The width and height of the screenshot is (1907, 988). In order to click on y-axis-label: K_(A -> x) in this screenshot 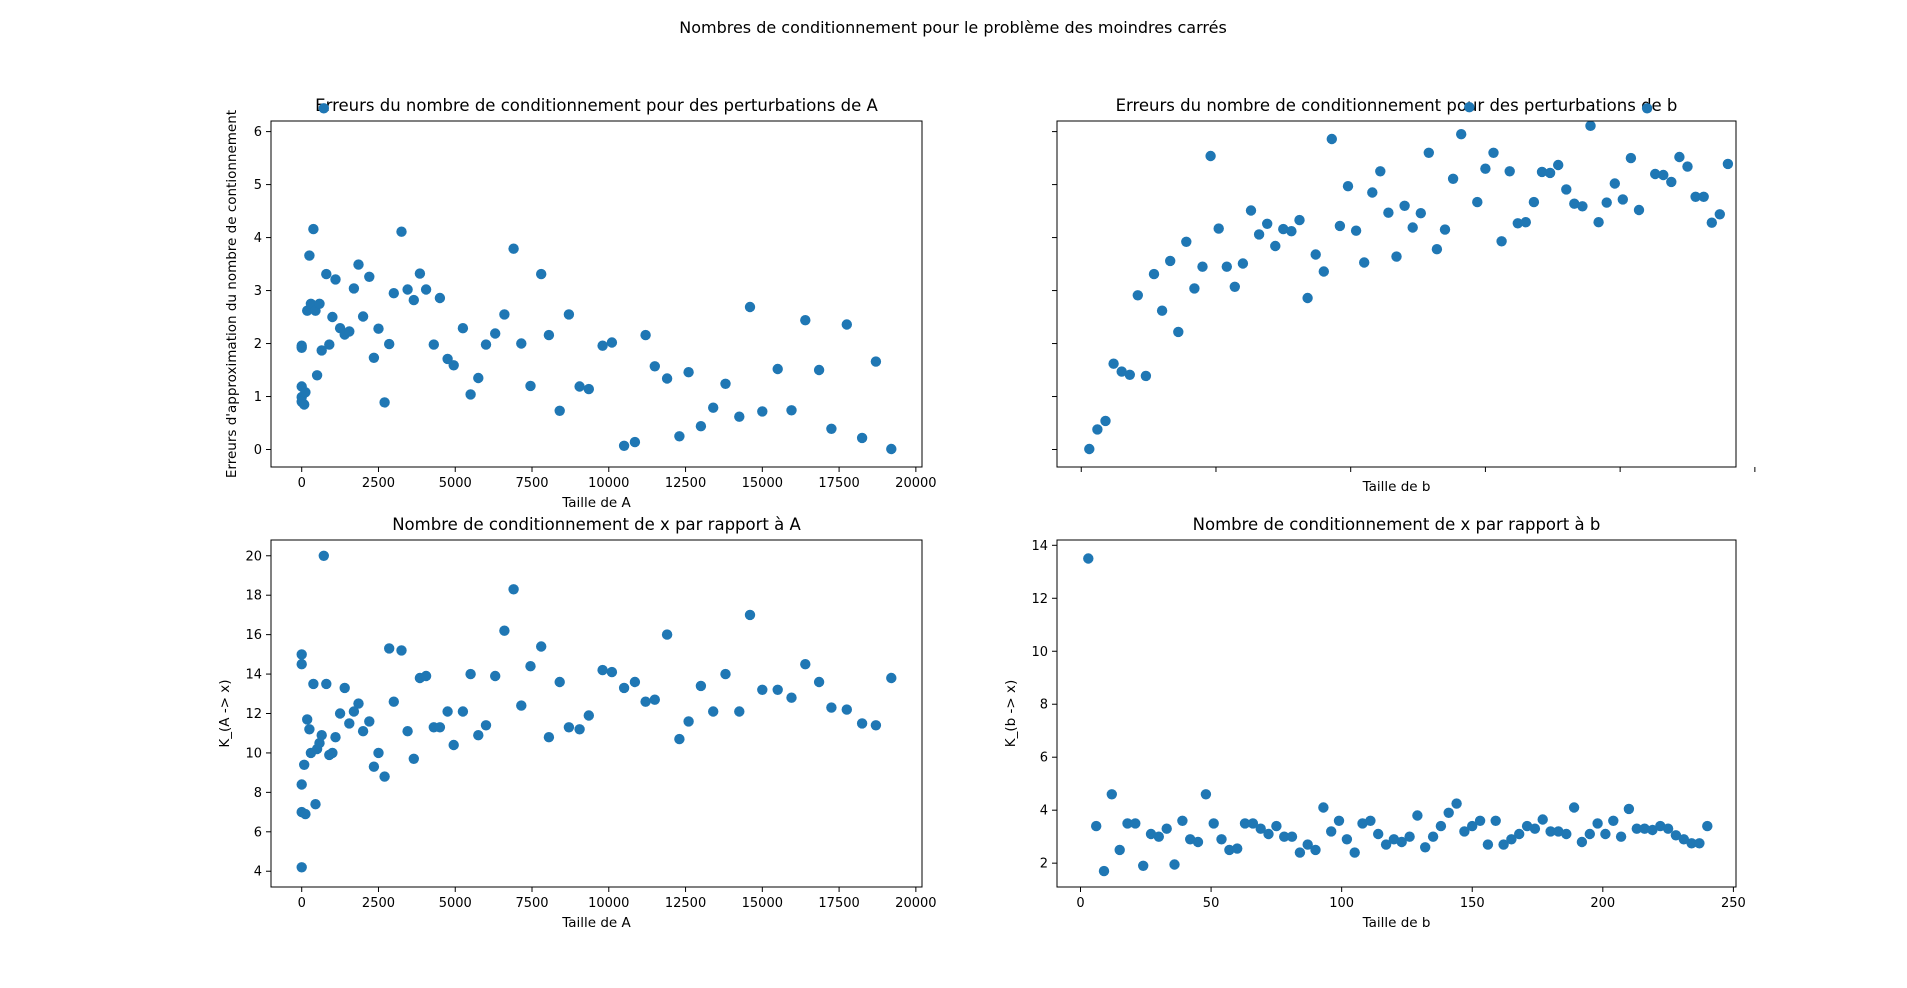, I will do `click(225, 713)`.